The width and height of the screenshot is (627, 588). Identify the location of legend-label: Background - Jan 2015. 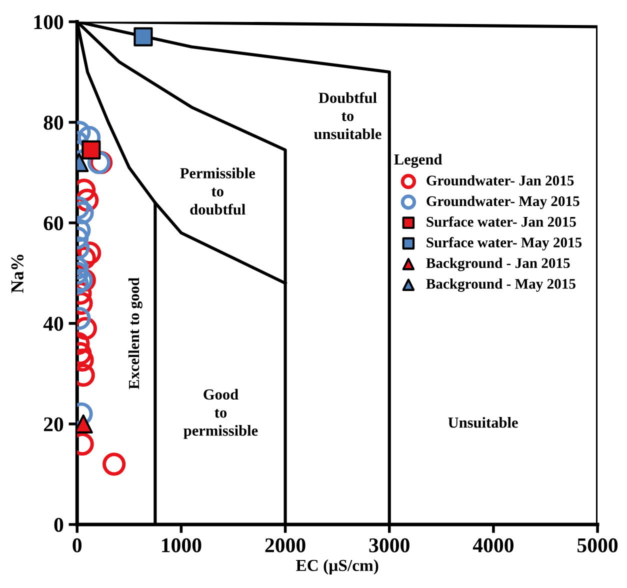
(498, 265).